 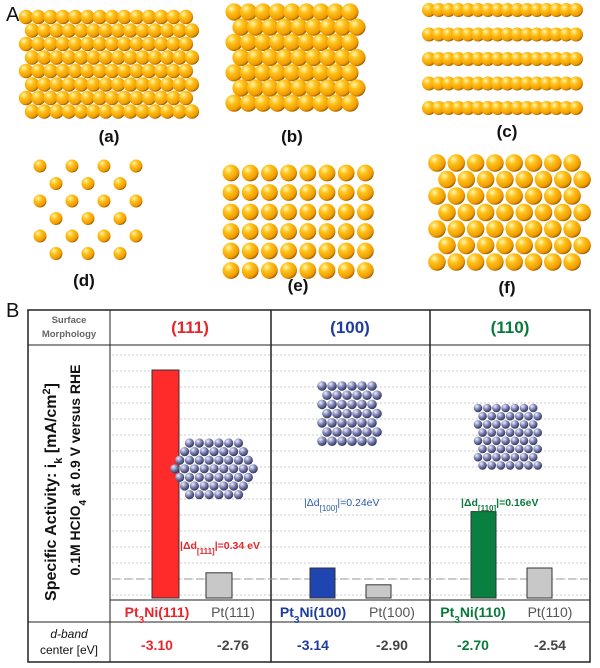 I want to click on category-label-pt3ni-111: Pt3Ni(111), so click(x=157, y=615).